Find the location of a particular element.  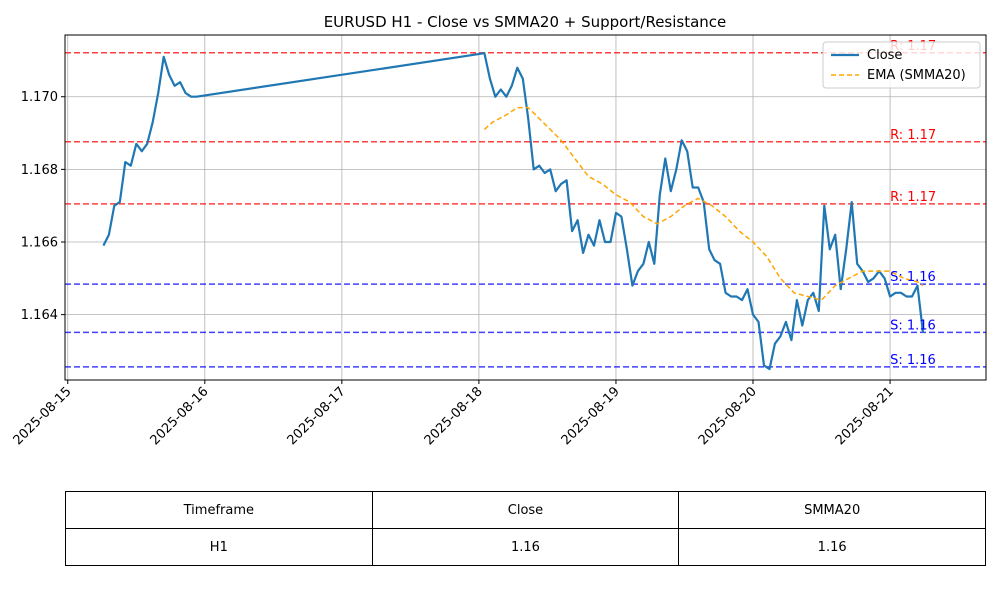

table-header-cell: Close is located at coordinates (525, 510).